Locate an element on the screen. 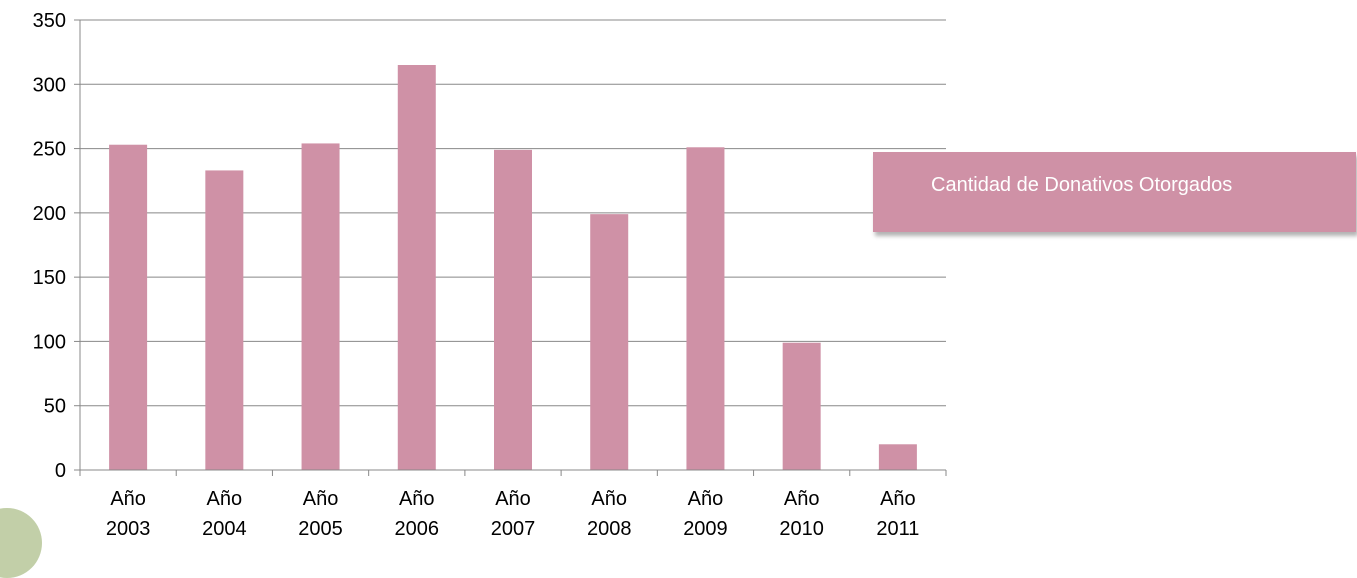 The image size is (1357, 578). y-tick-label: 100 is located at coordinates (49, 342).